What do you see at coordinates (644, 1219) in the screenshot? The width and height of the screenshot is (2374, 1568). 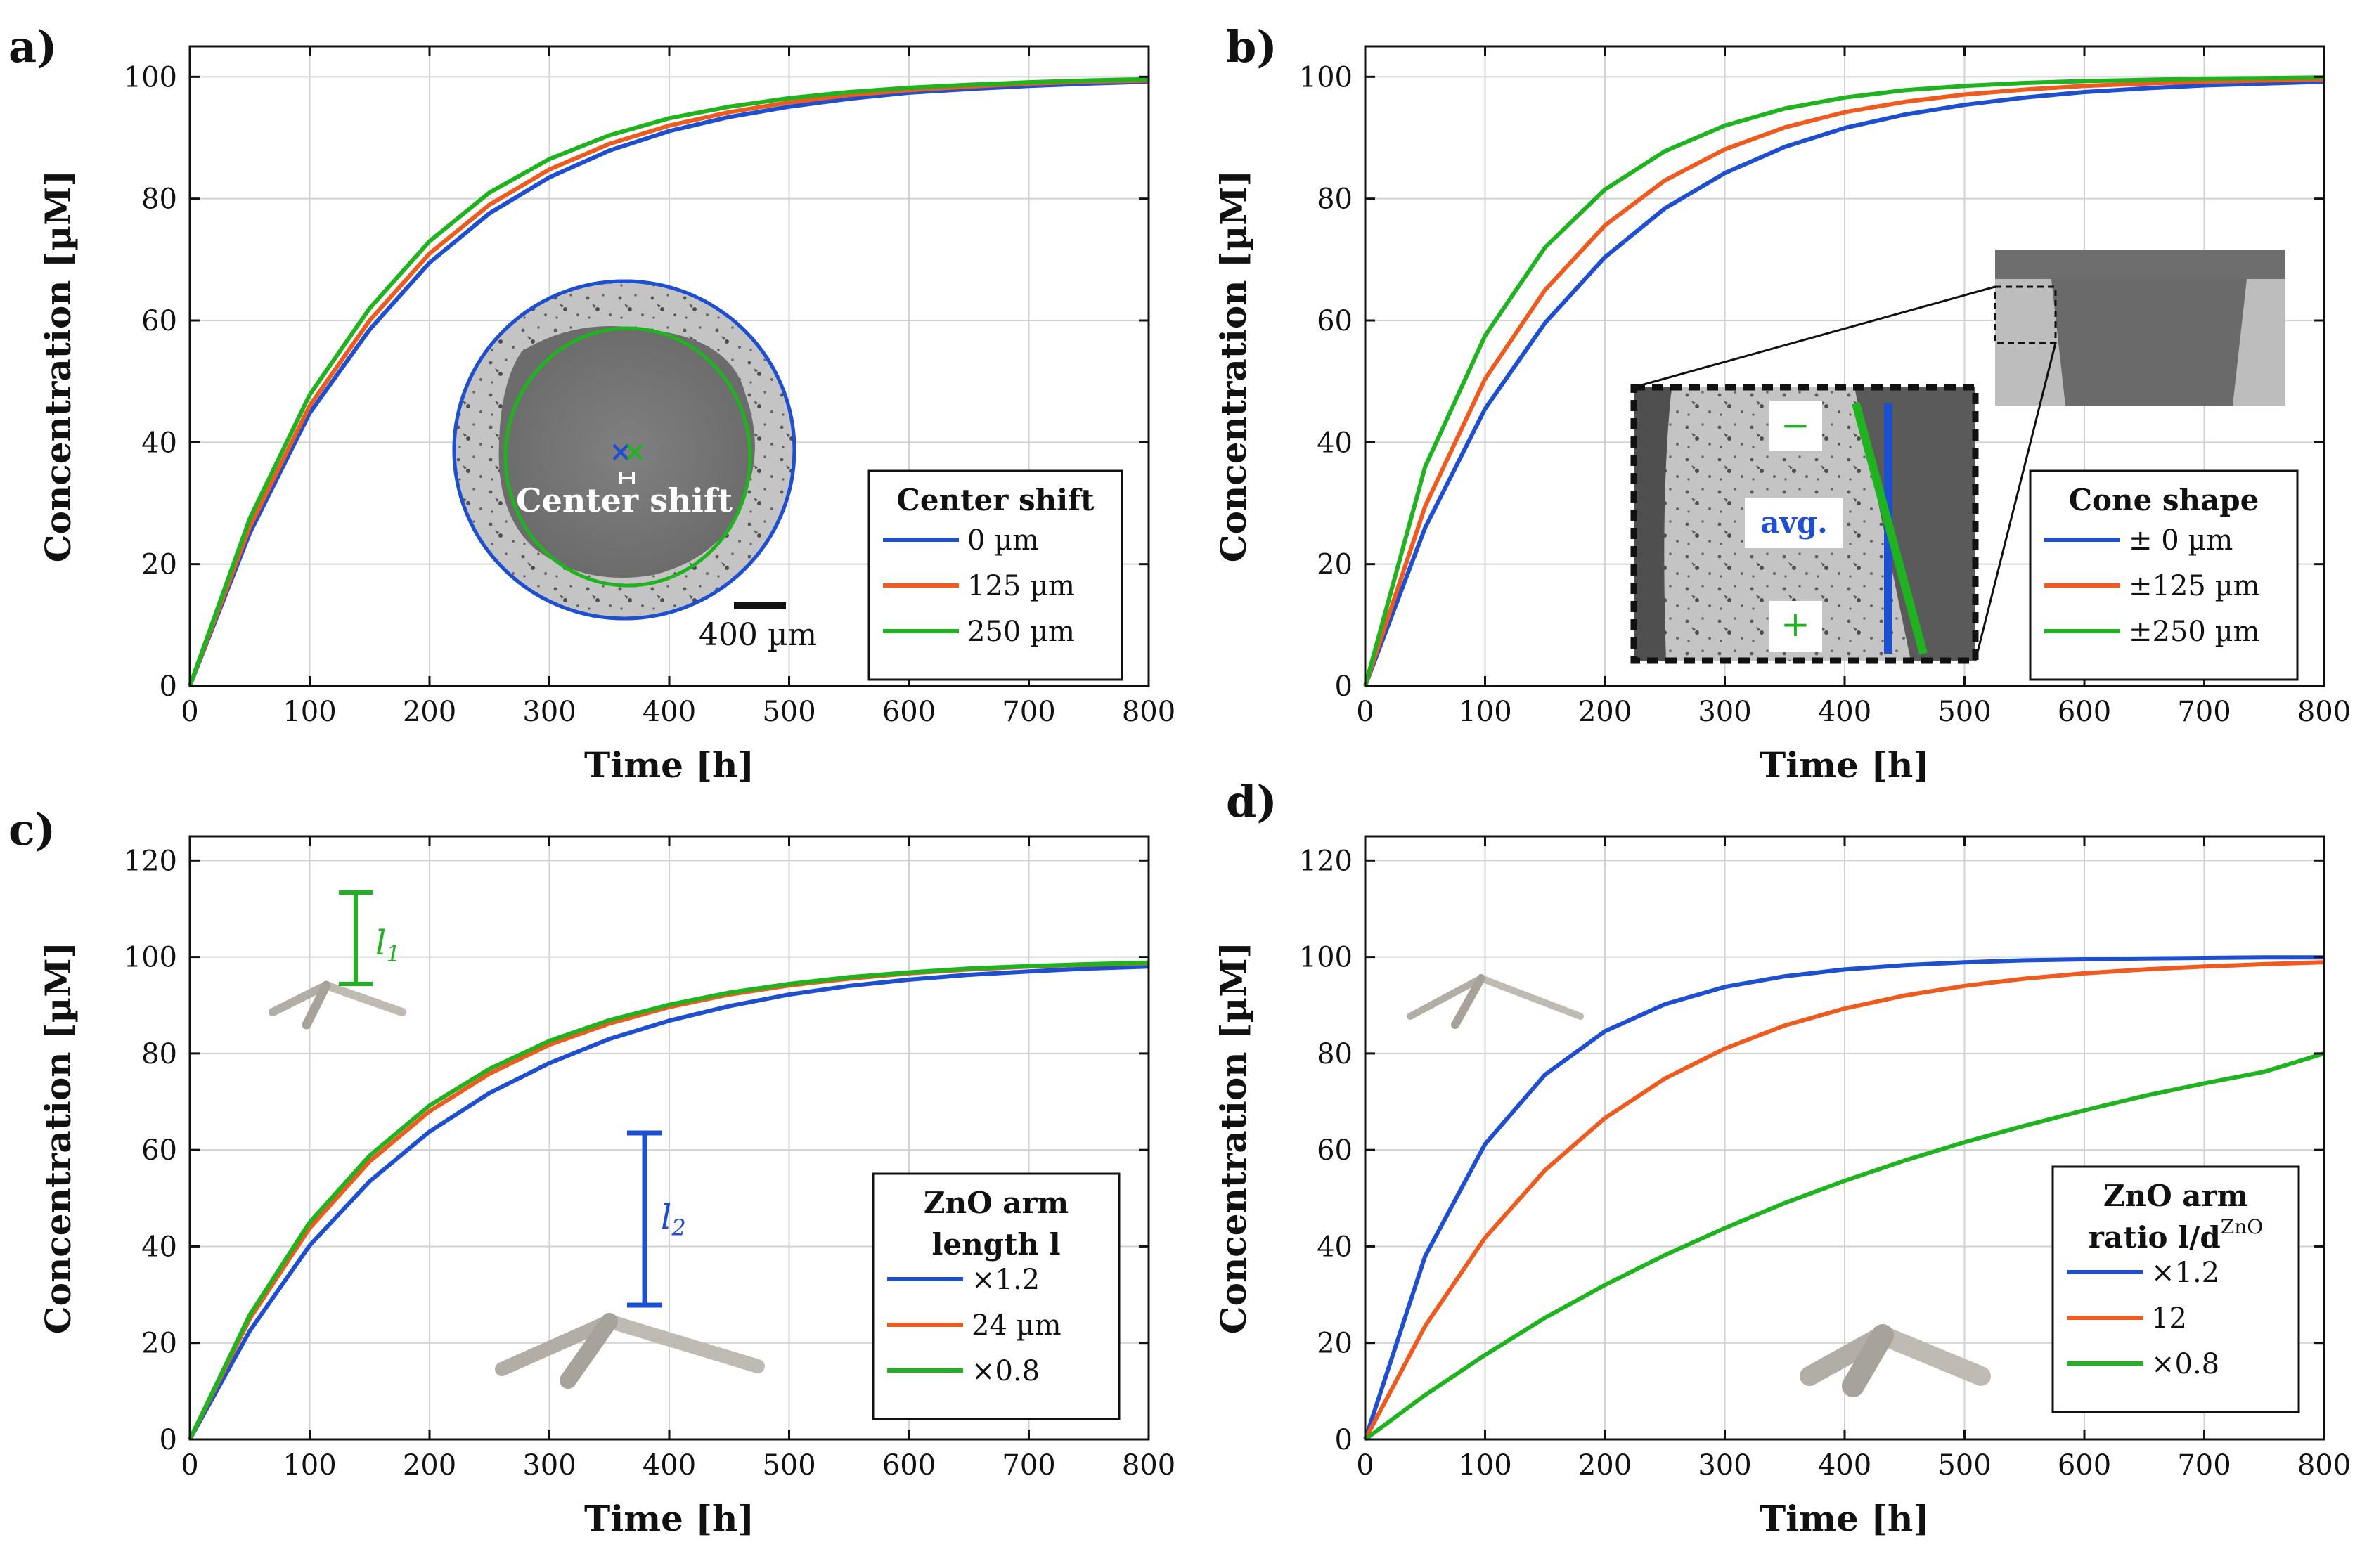 I see `l2-dimension-marker` at bounding box center [644, 1219].